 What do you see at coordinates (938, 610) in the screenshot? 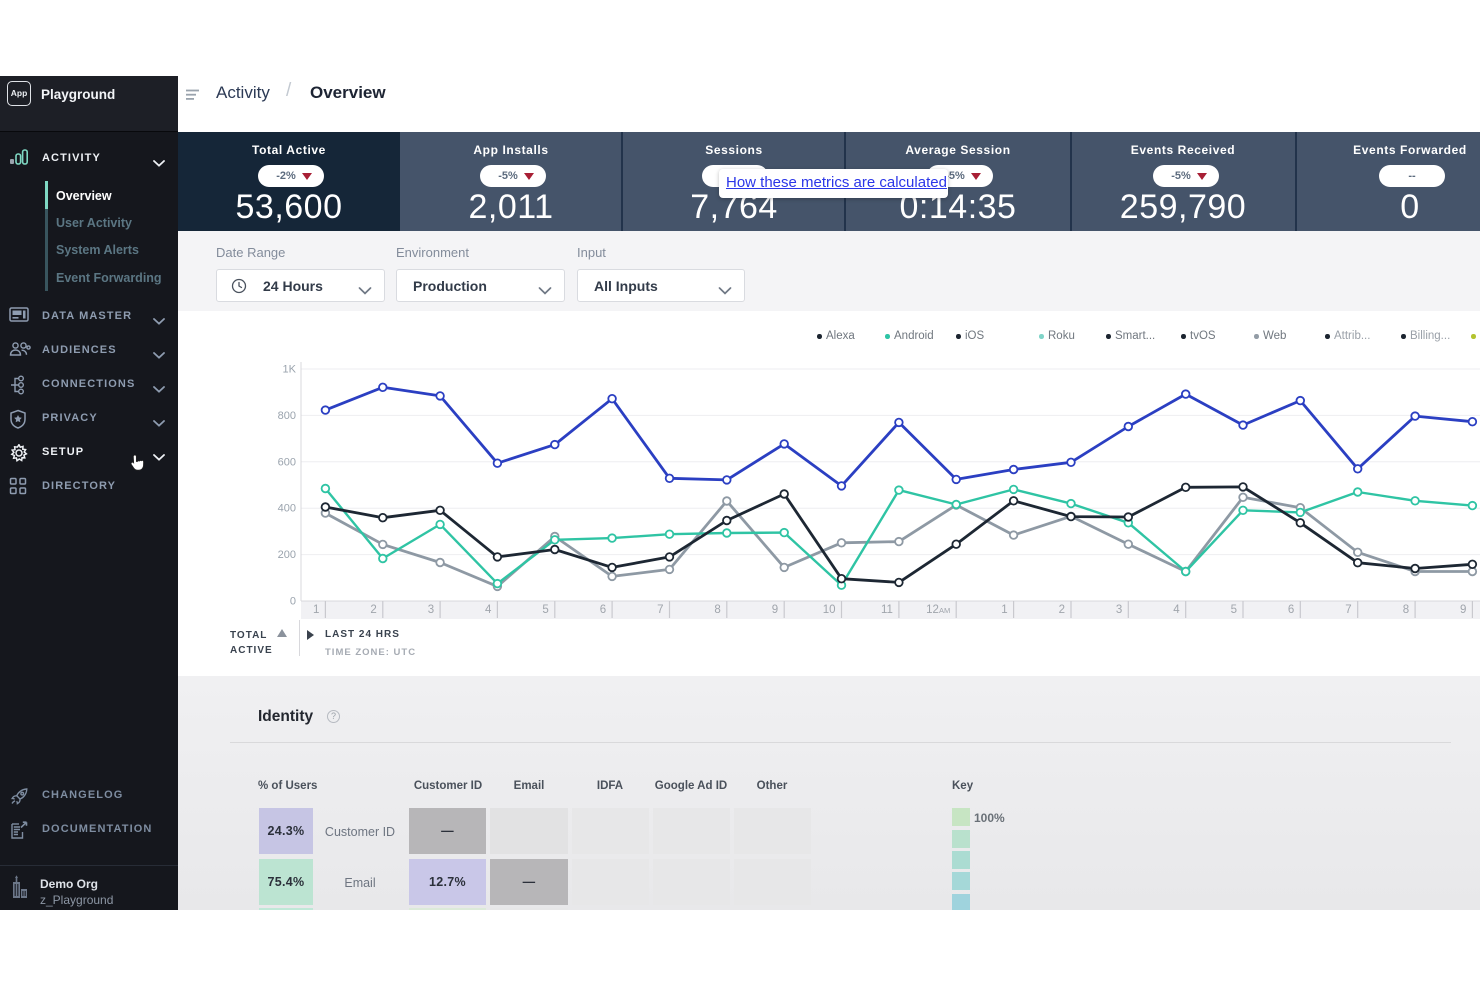
I see `svg-text: 12AM` at bounding box center [938, 610].